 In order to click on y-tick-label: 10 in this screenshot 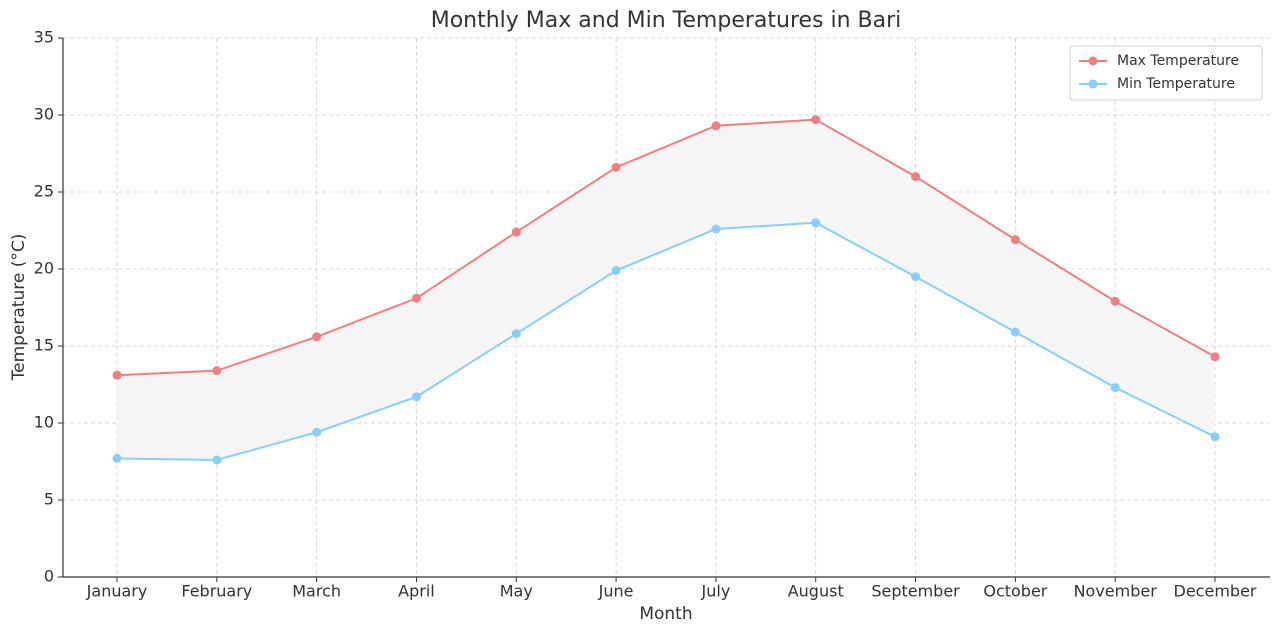, I will do `click(44, 422)`.